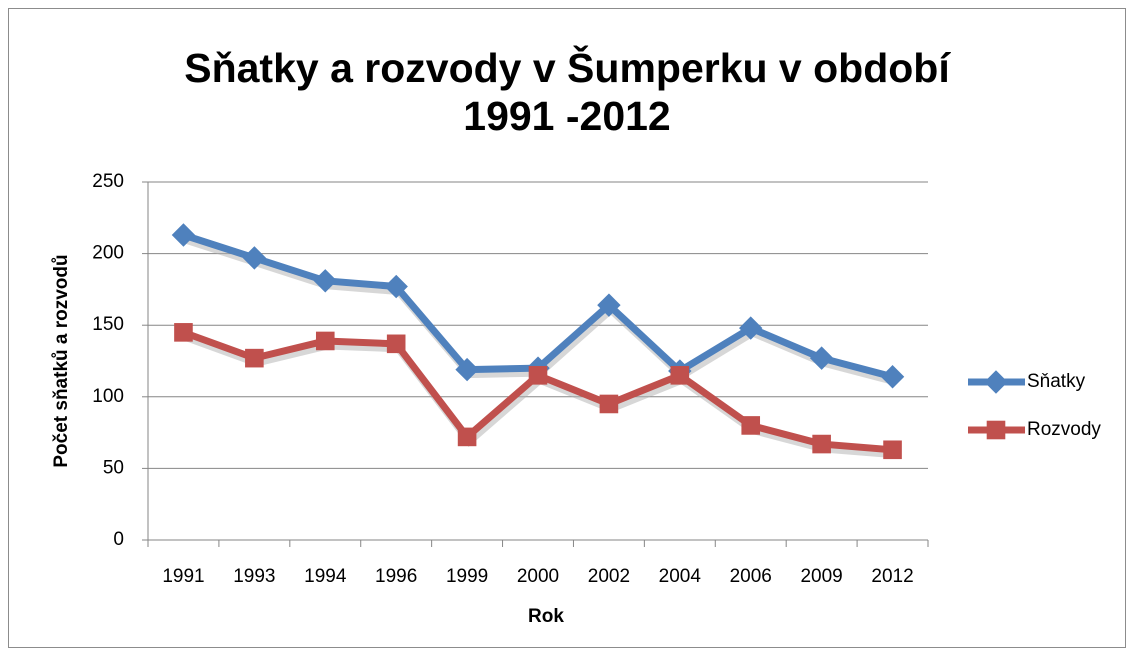  Describe the element at coordinates (1056, 381) in the screenshot. I see `legend-label: Sňatky` at that location.